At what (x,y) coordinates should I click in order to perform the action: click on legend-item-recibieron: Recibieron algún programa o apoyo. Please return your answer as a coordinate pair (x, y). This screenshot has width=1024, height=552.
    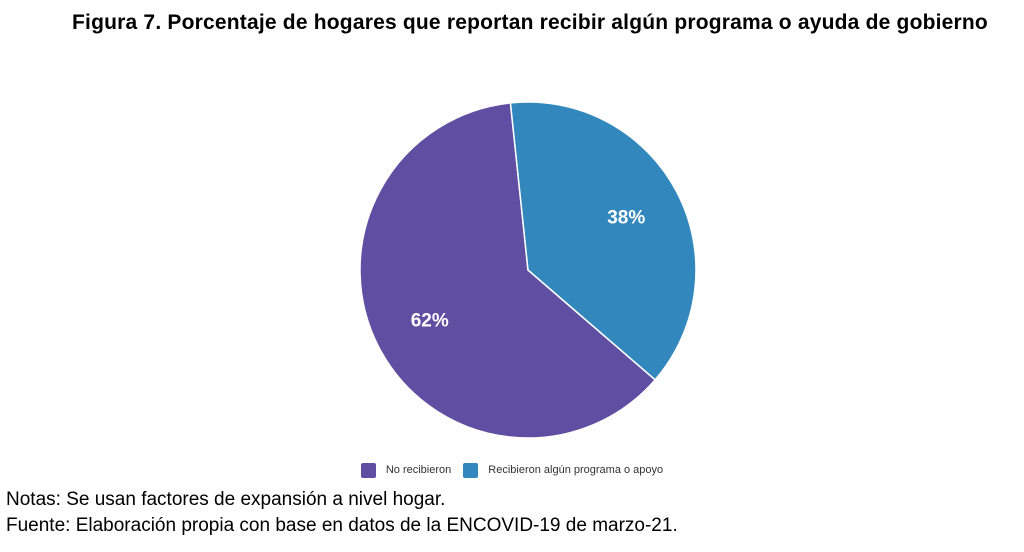
    Looking at the image, I should click on (563, 470).